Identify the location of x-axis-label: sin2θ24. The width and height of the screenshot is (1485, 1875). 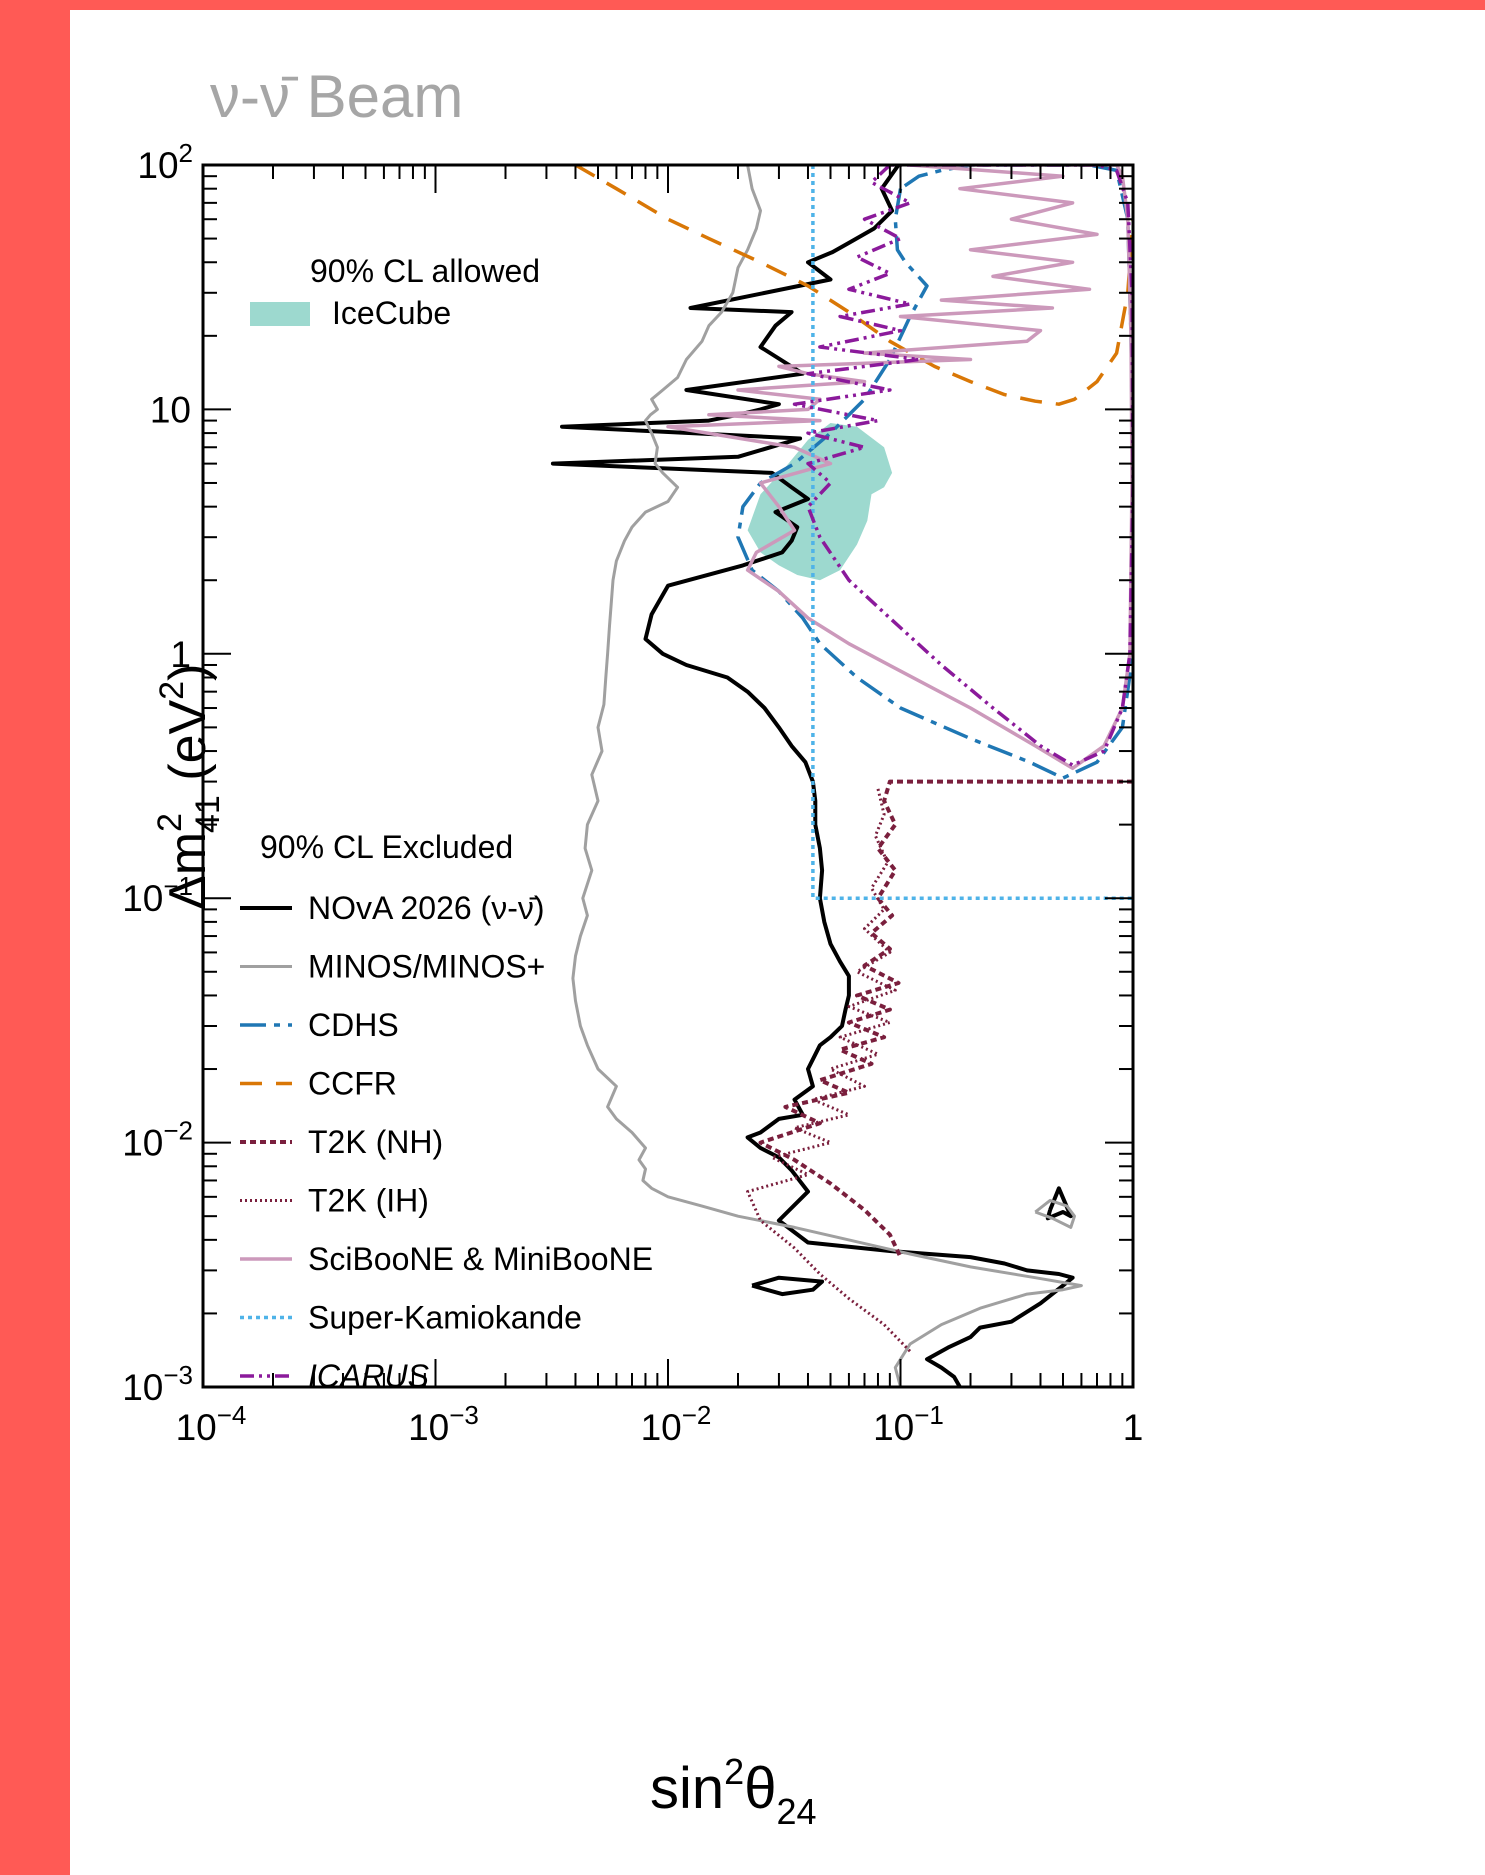
(733, 1791).